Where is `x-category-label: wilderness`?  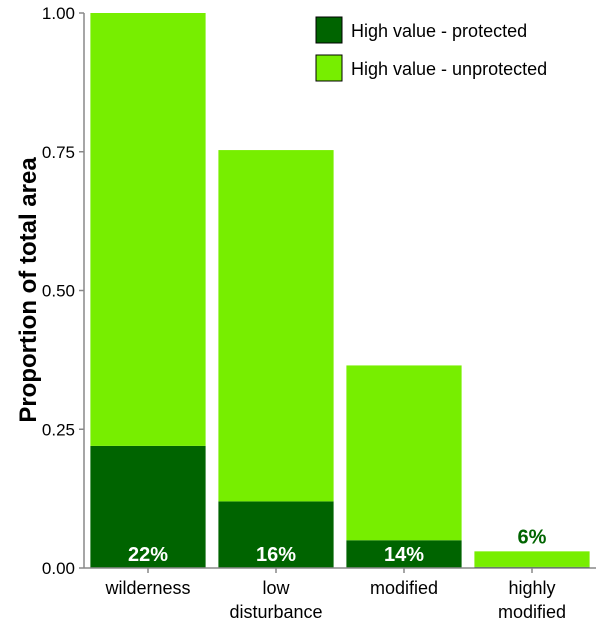
x-category-label: wilderness is located at coordinates (147, 588).